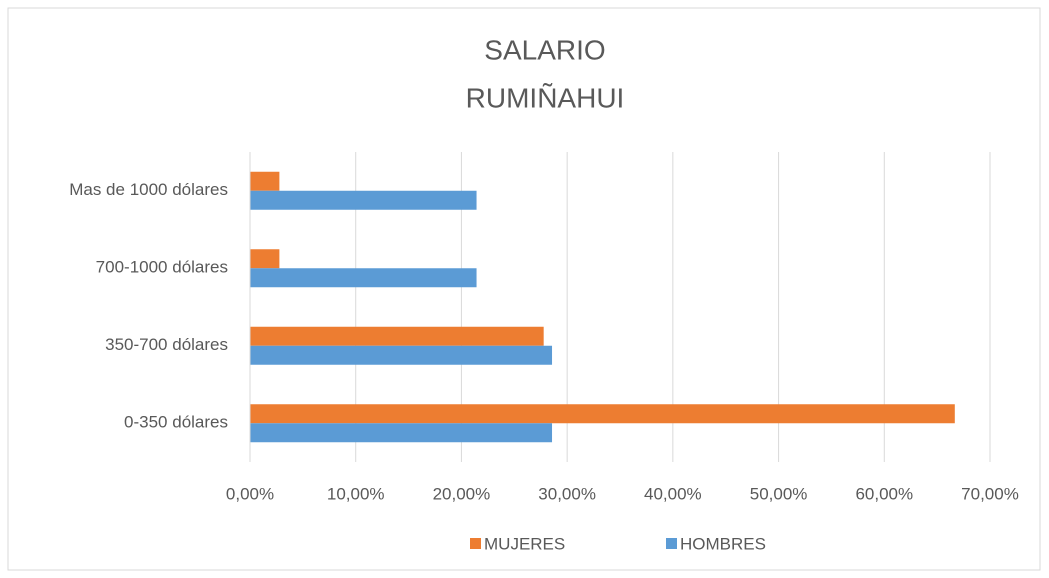  I want to click on x-tick-label: 40,00%, so click(673, 493).